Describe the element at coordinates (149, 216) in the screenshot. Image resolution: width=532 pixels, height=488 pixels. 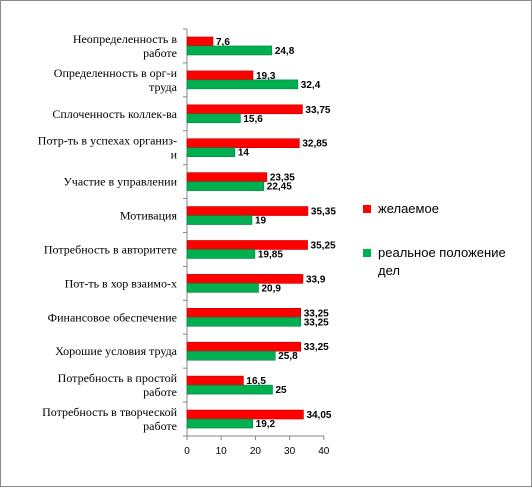
I see `category-label: Мотивация` at that location.